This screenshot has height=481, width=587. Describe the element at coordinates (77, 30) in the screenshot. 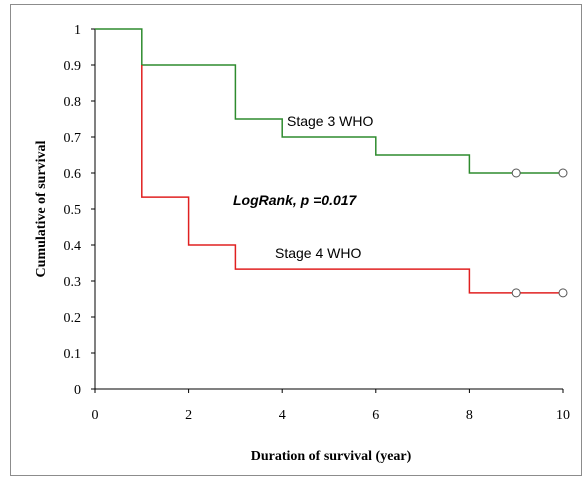

I see `y-tick-label: 1` at that location.